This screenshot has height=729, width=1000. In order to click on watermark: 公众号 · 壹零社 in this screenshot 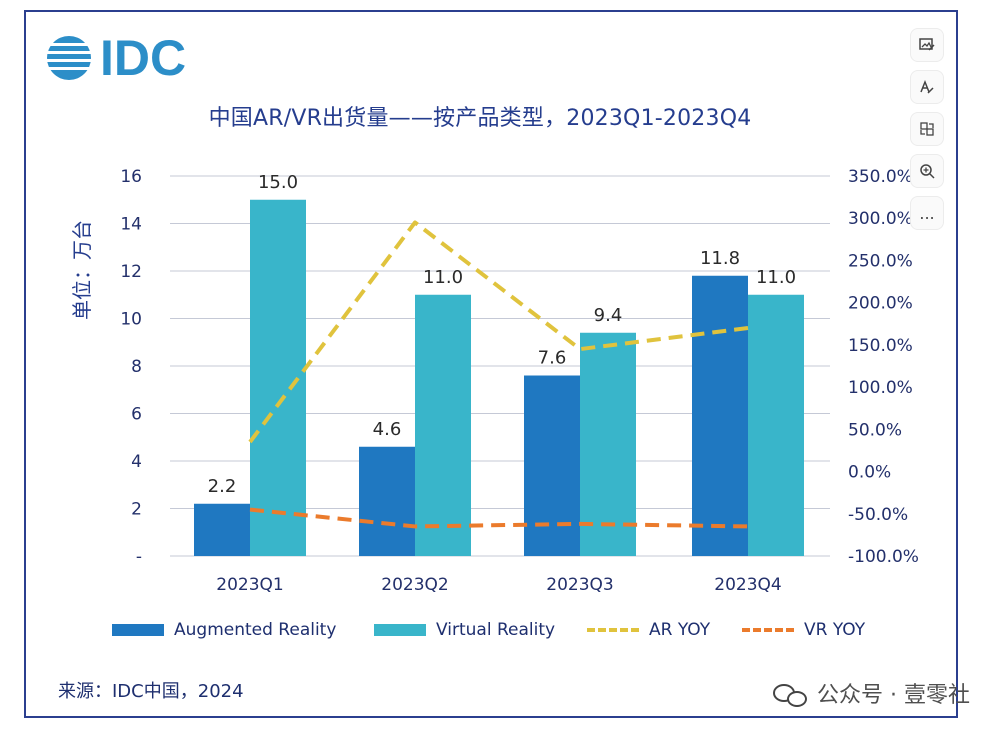, I will do `click(871, 693)`.